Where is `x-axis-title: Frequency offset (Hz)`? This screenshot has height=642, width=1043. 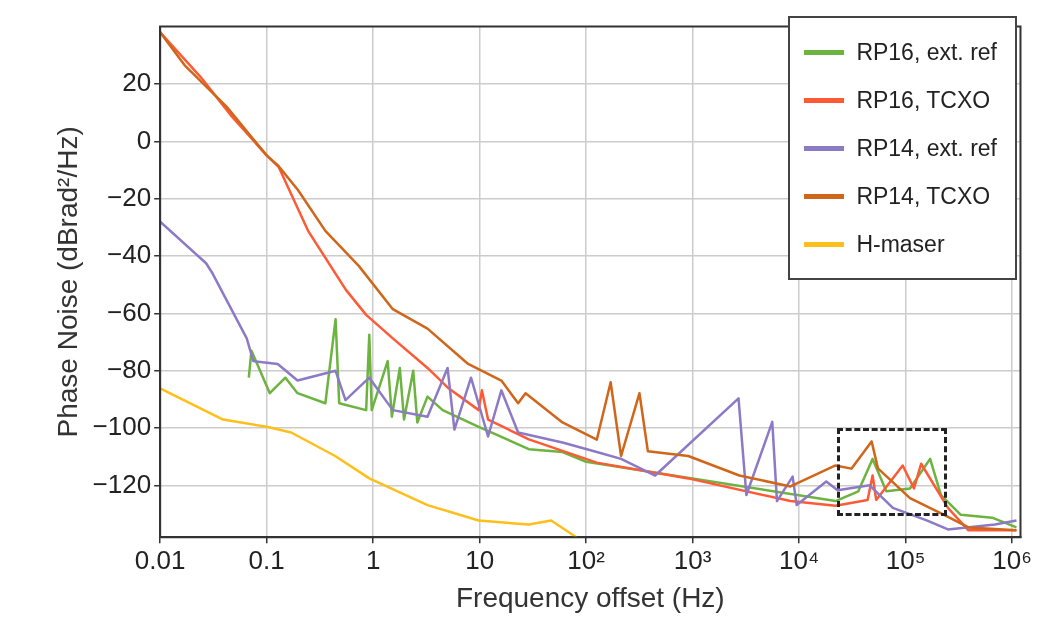
x-axis-title: Frequency offset (Hz) is located at coordinates (590, 597).